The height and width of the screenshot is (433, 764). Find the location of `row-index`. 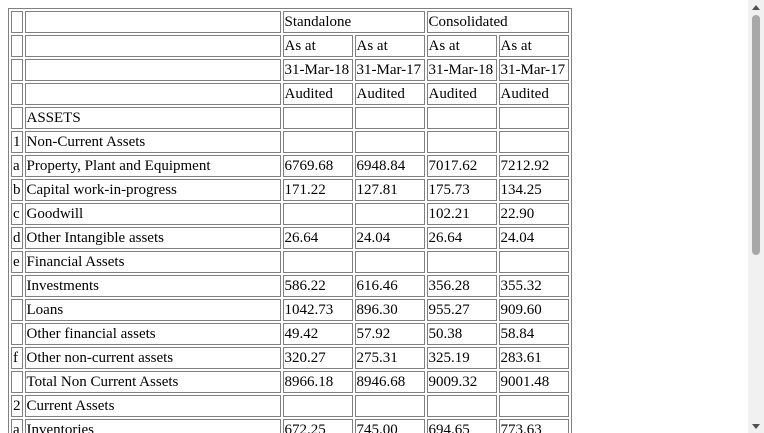

row-index is located at coordinates (17, 118).